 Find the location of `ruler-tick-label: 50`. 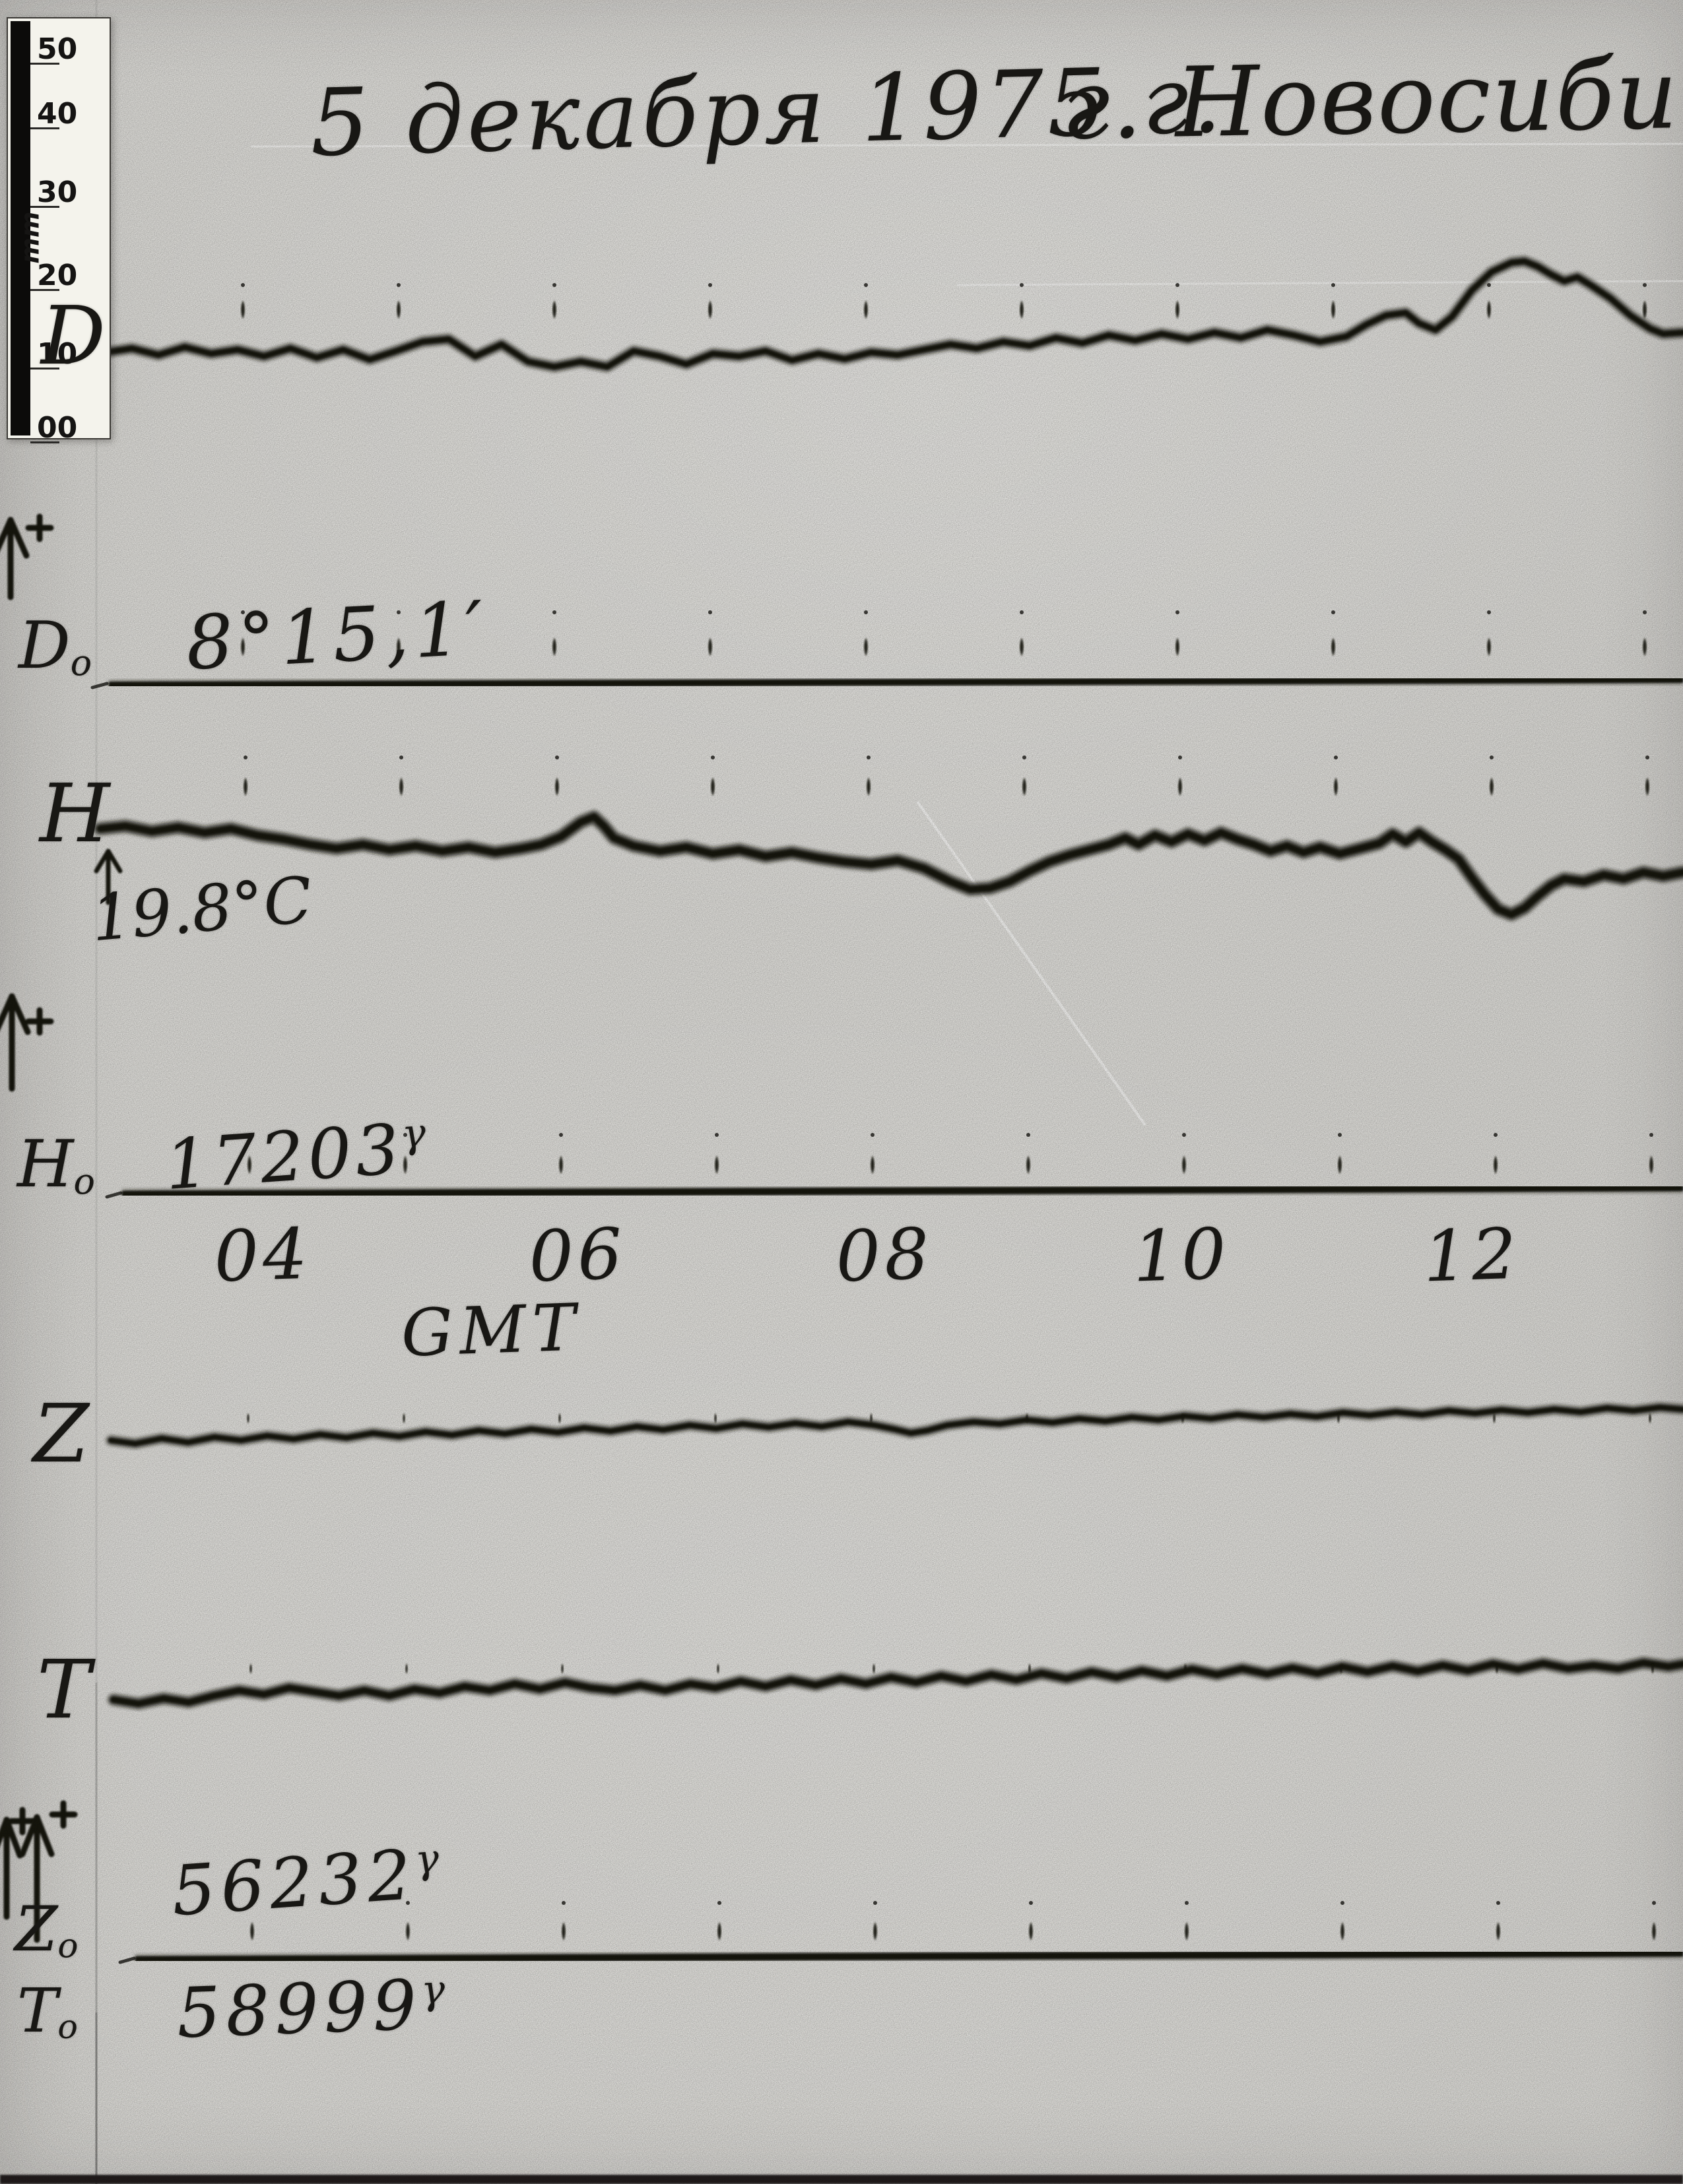

ruler-tick-label: 50 is located at coordinates (58, 49).